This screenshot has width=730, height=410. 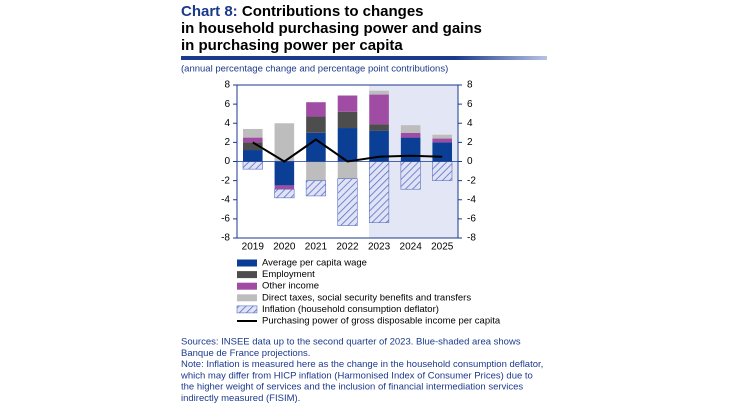 What do you see at coordinates (225, 219) in the screenshot?
I see `y-tick-label: -6` at bounding box center [225, 219].